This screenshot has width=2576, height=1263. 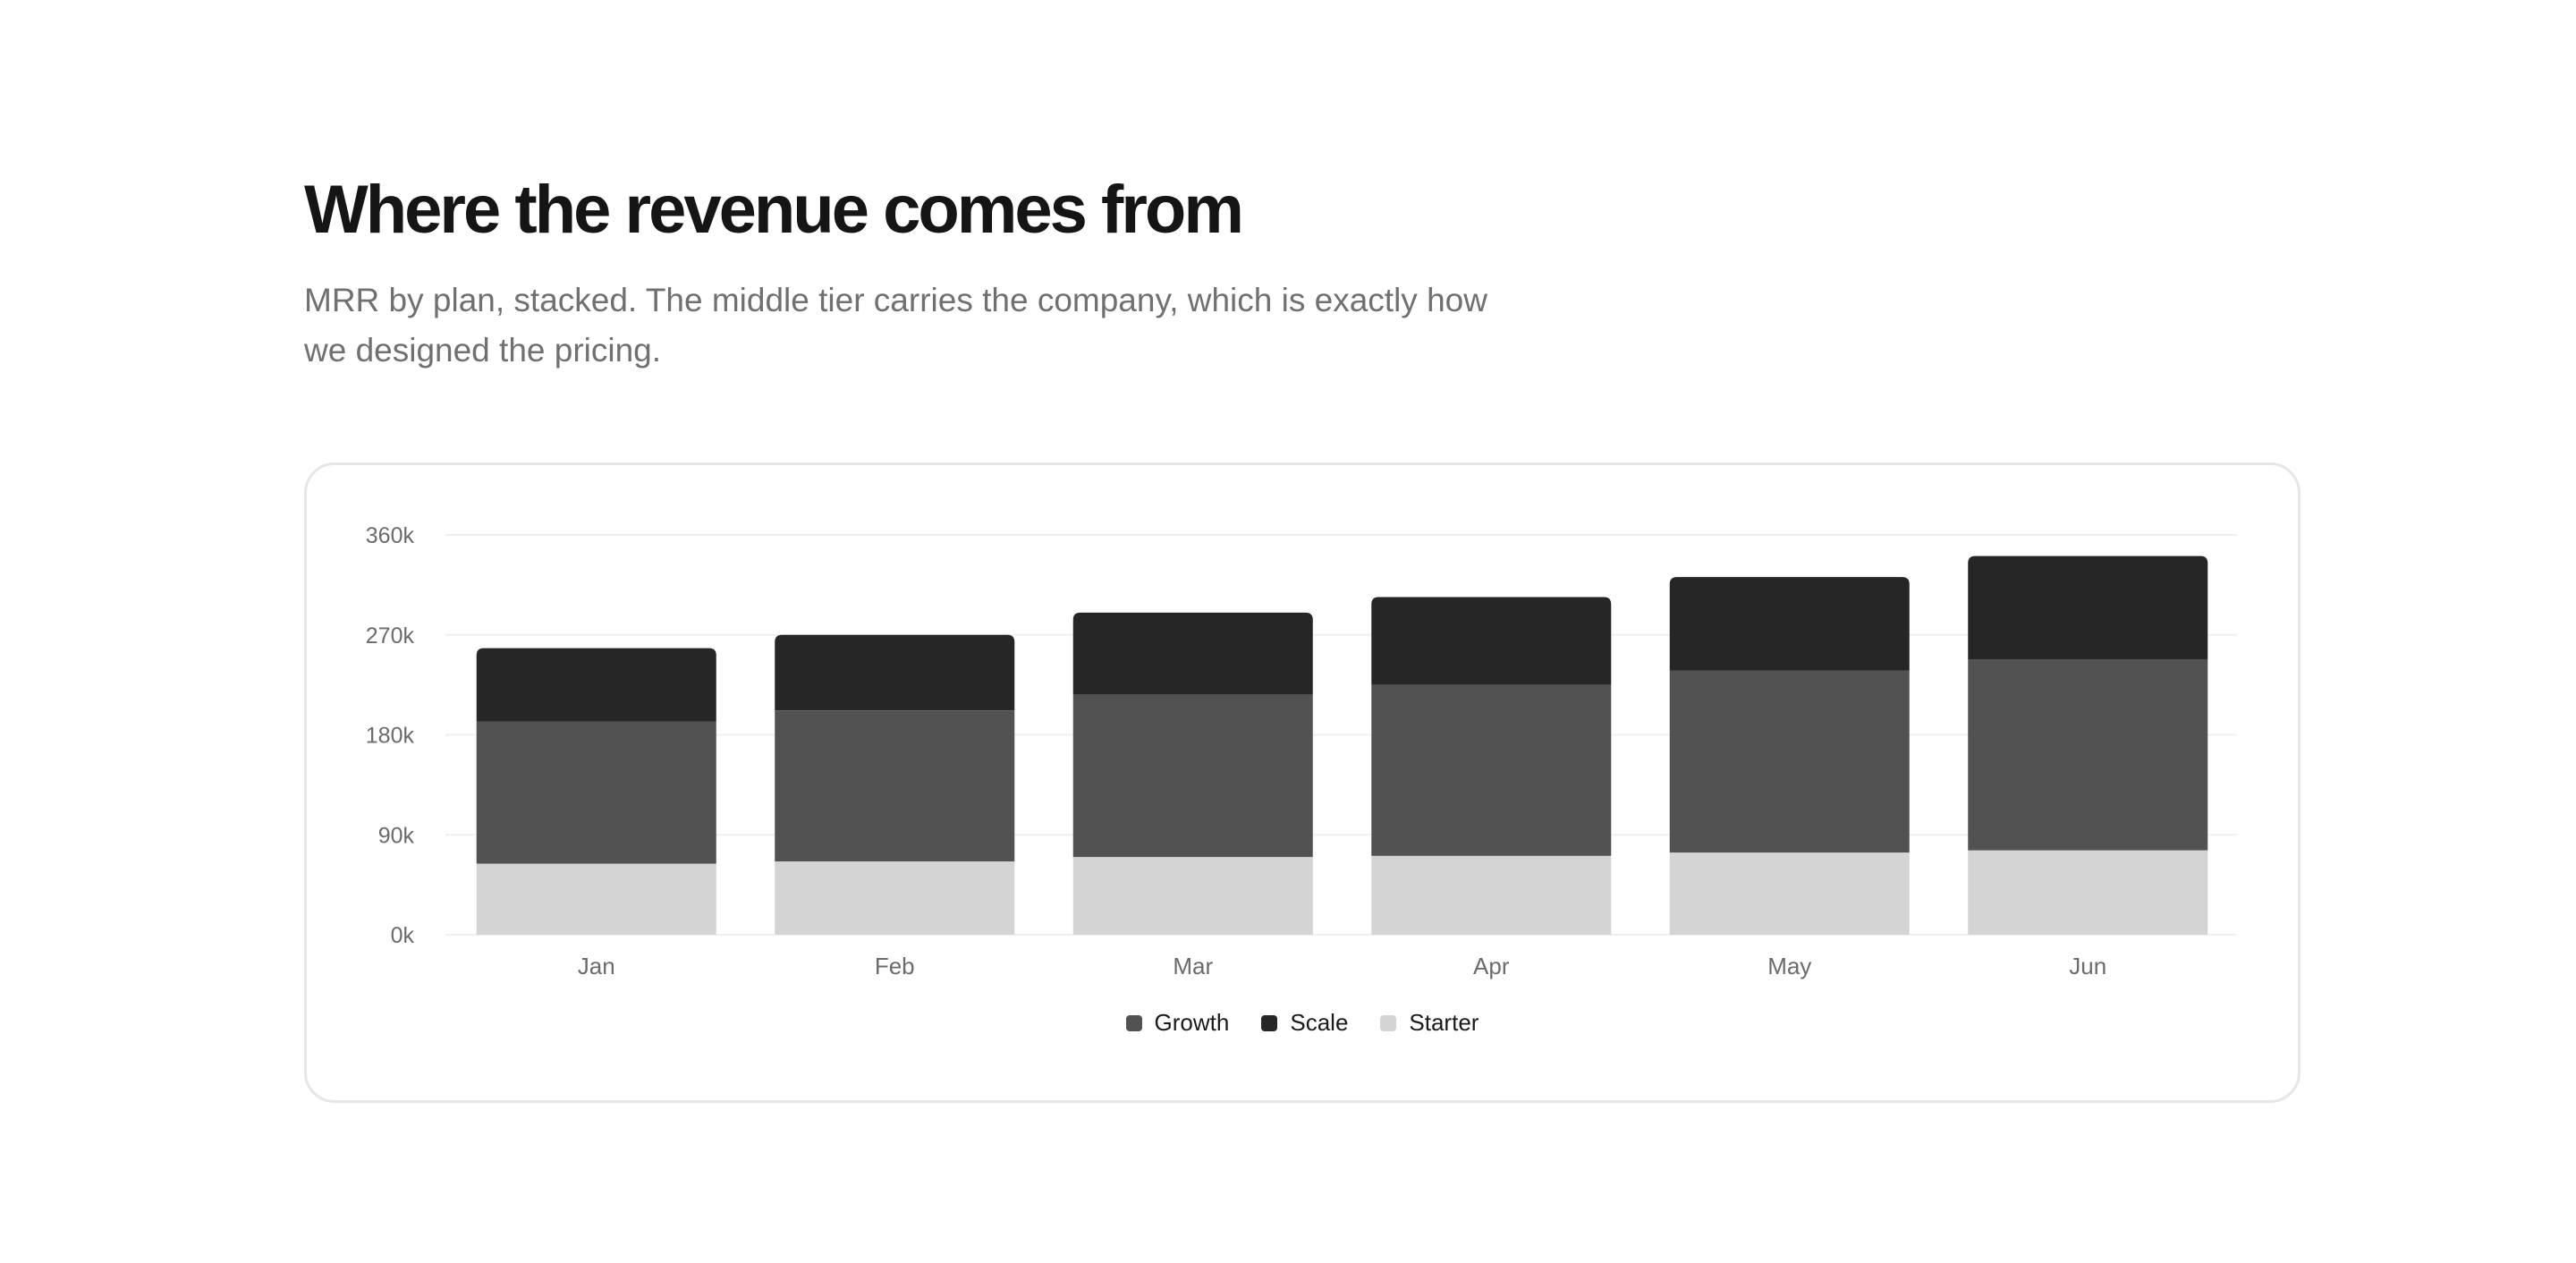 I want to click on legend-label: Starter, so click(x=1444, y=1023).